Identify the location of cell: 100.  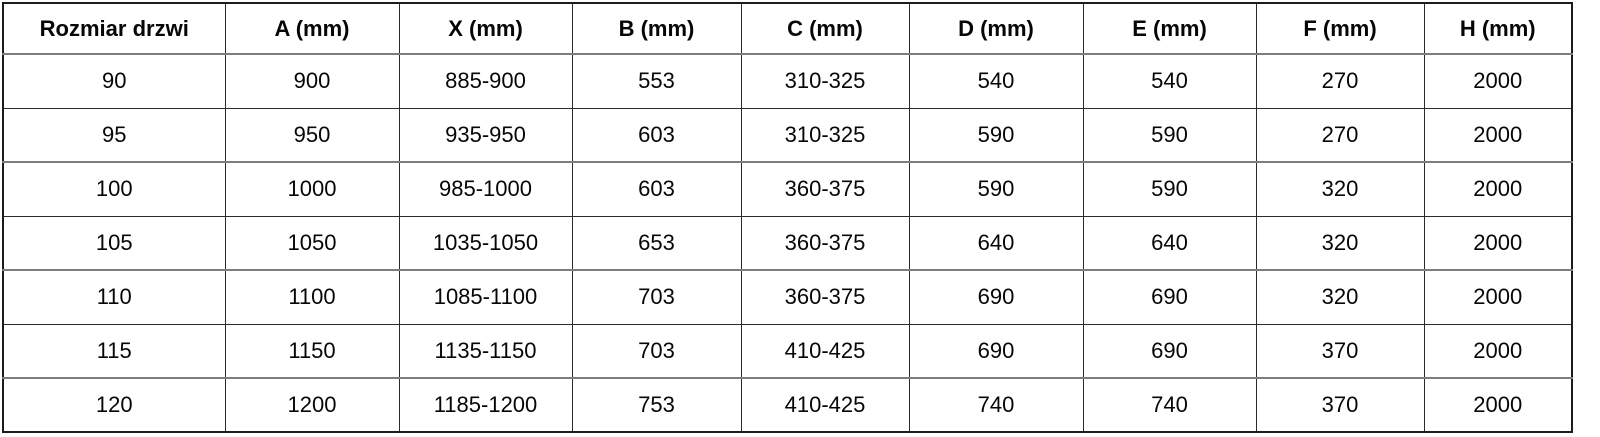
(114, 189).